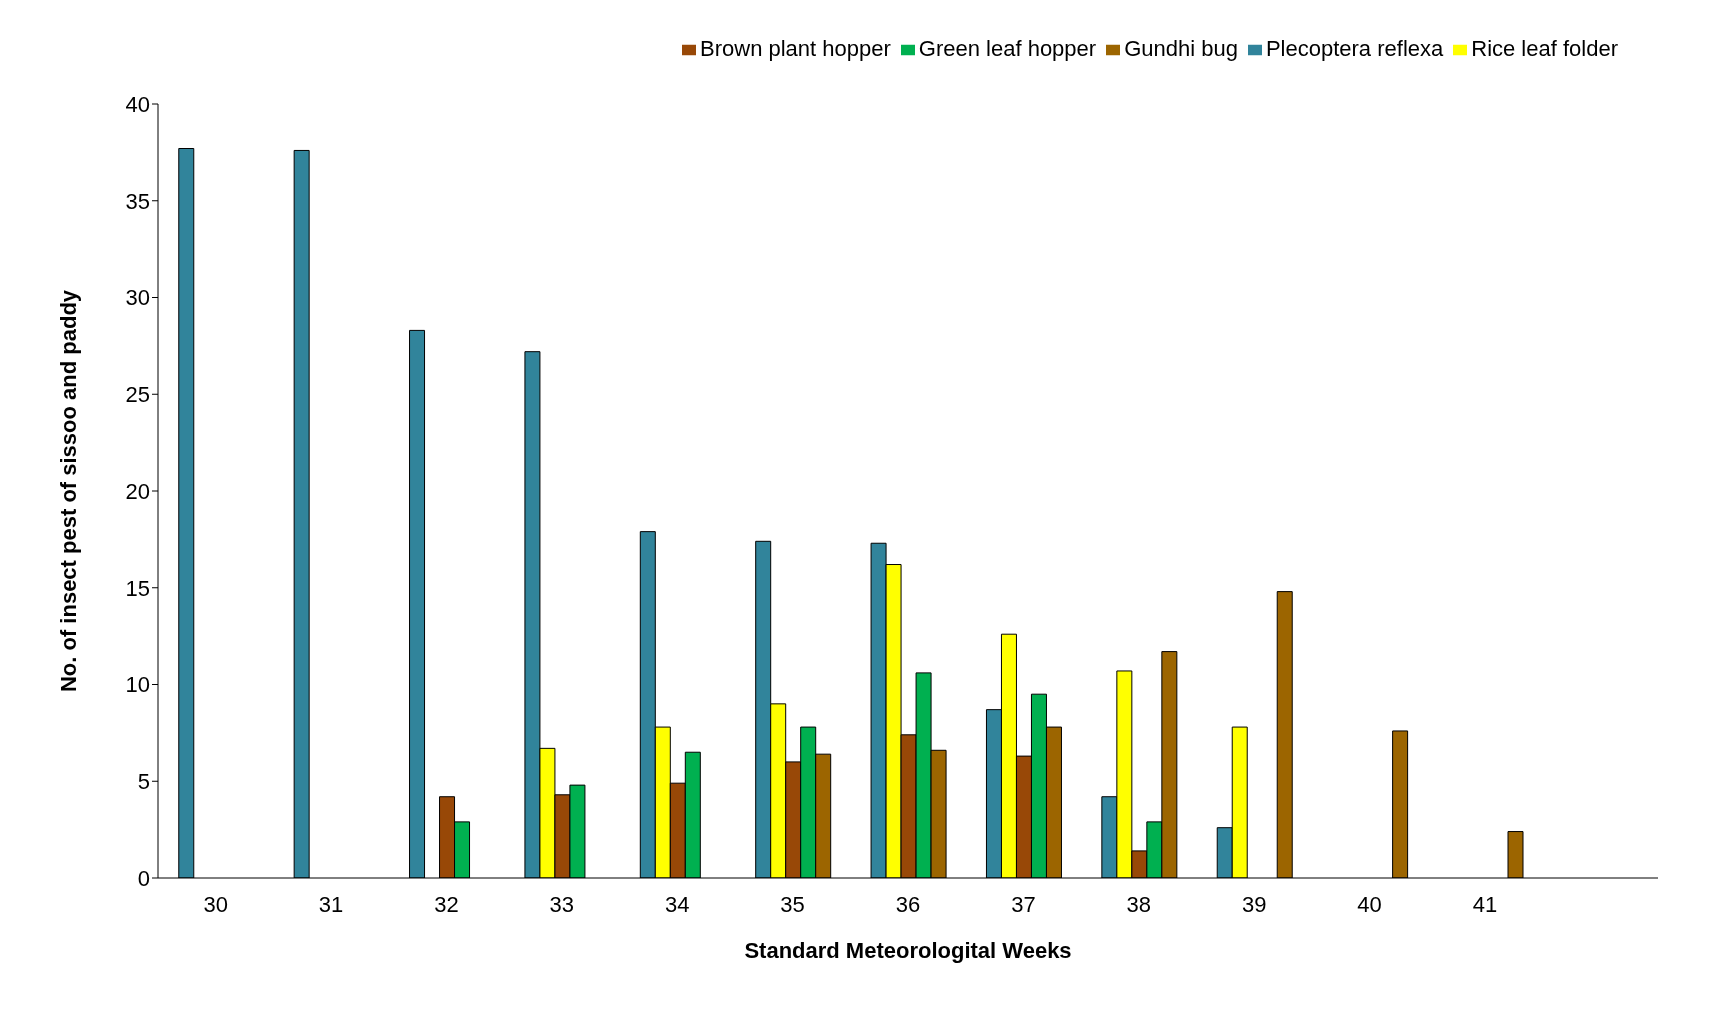  I want to click on y-tick-label: 10, so click(137, 685).